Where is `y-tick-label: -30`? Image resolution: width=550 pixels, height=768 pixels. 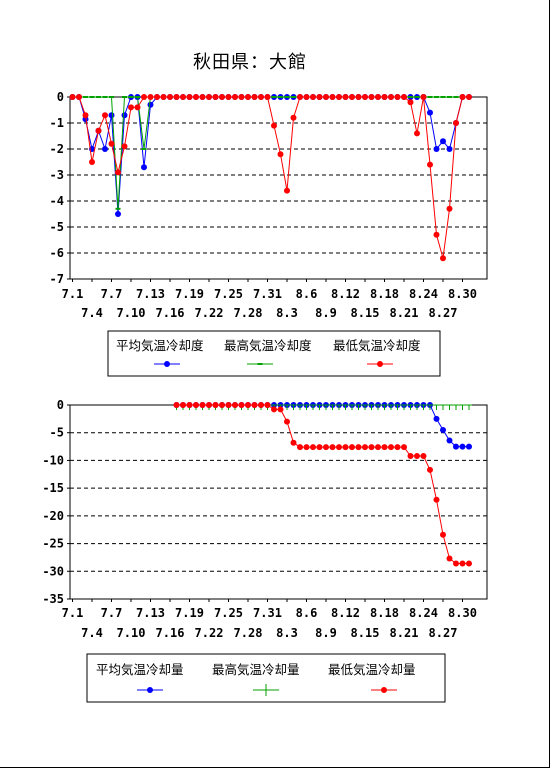 y-tick-label: -30 is located at coordinates (53, 571).